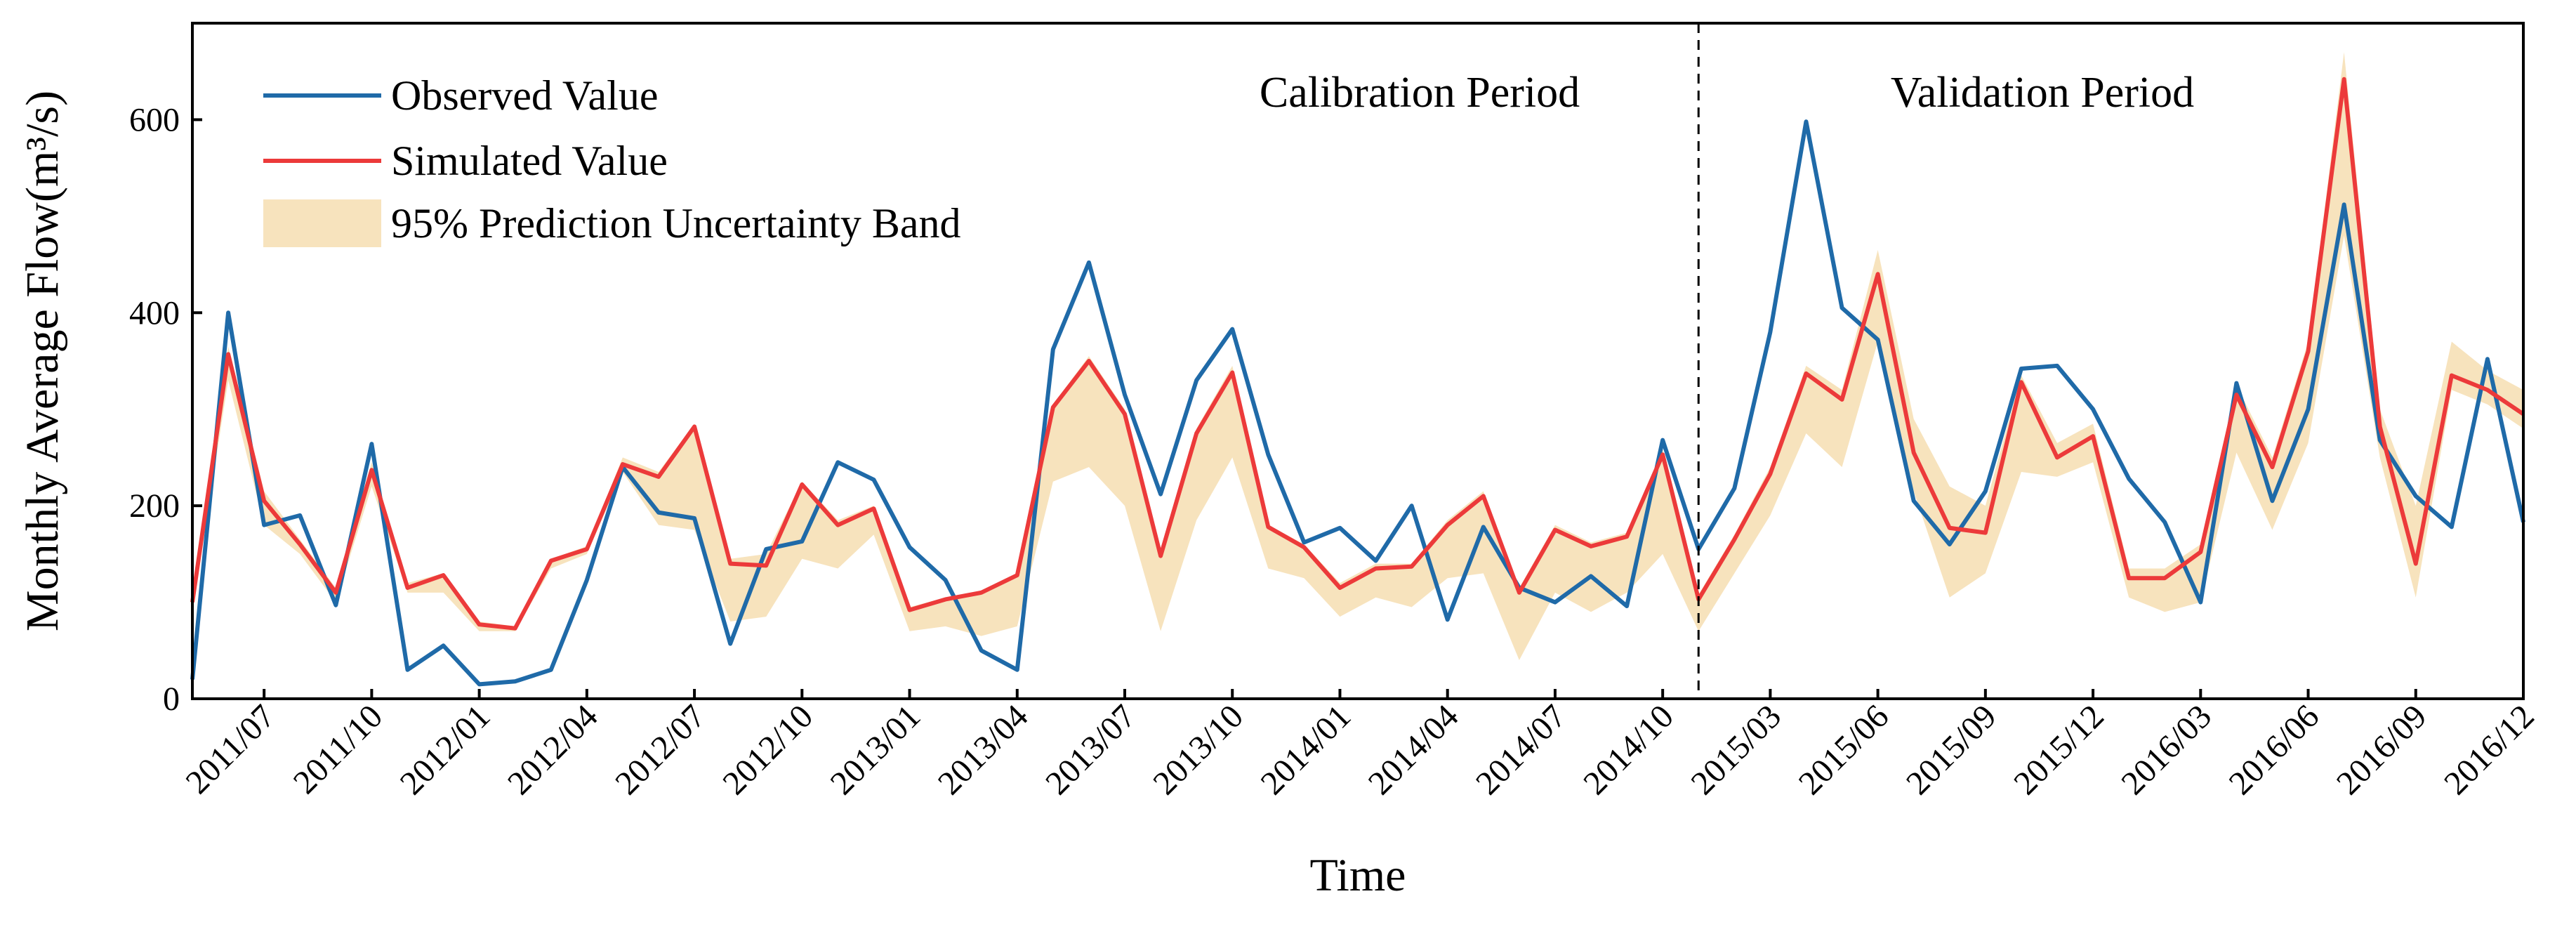 This screenshot has height=927, width=2576. I want to click on legend-label: Observed Value, so click(524, 95).